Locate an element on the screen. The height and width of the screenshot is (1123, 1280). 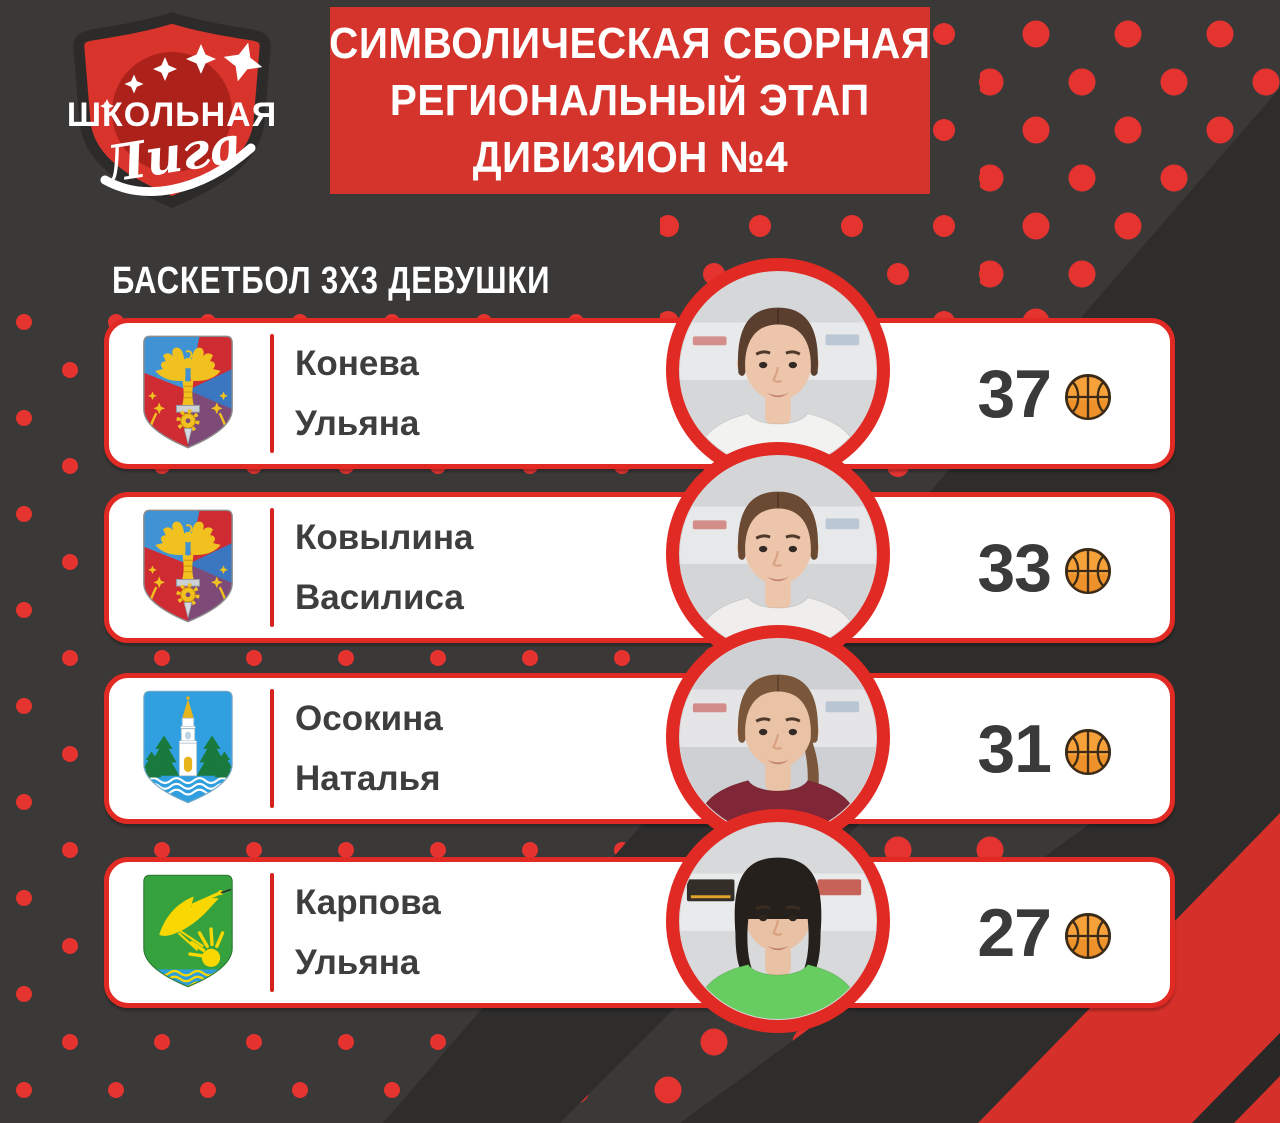
score-box: 37 is located at coordinates (1045, 394).